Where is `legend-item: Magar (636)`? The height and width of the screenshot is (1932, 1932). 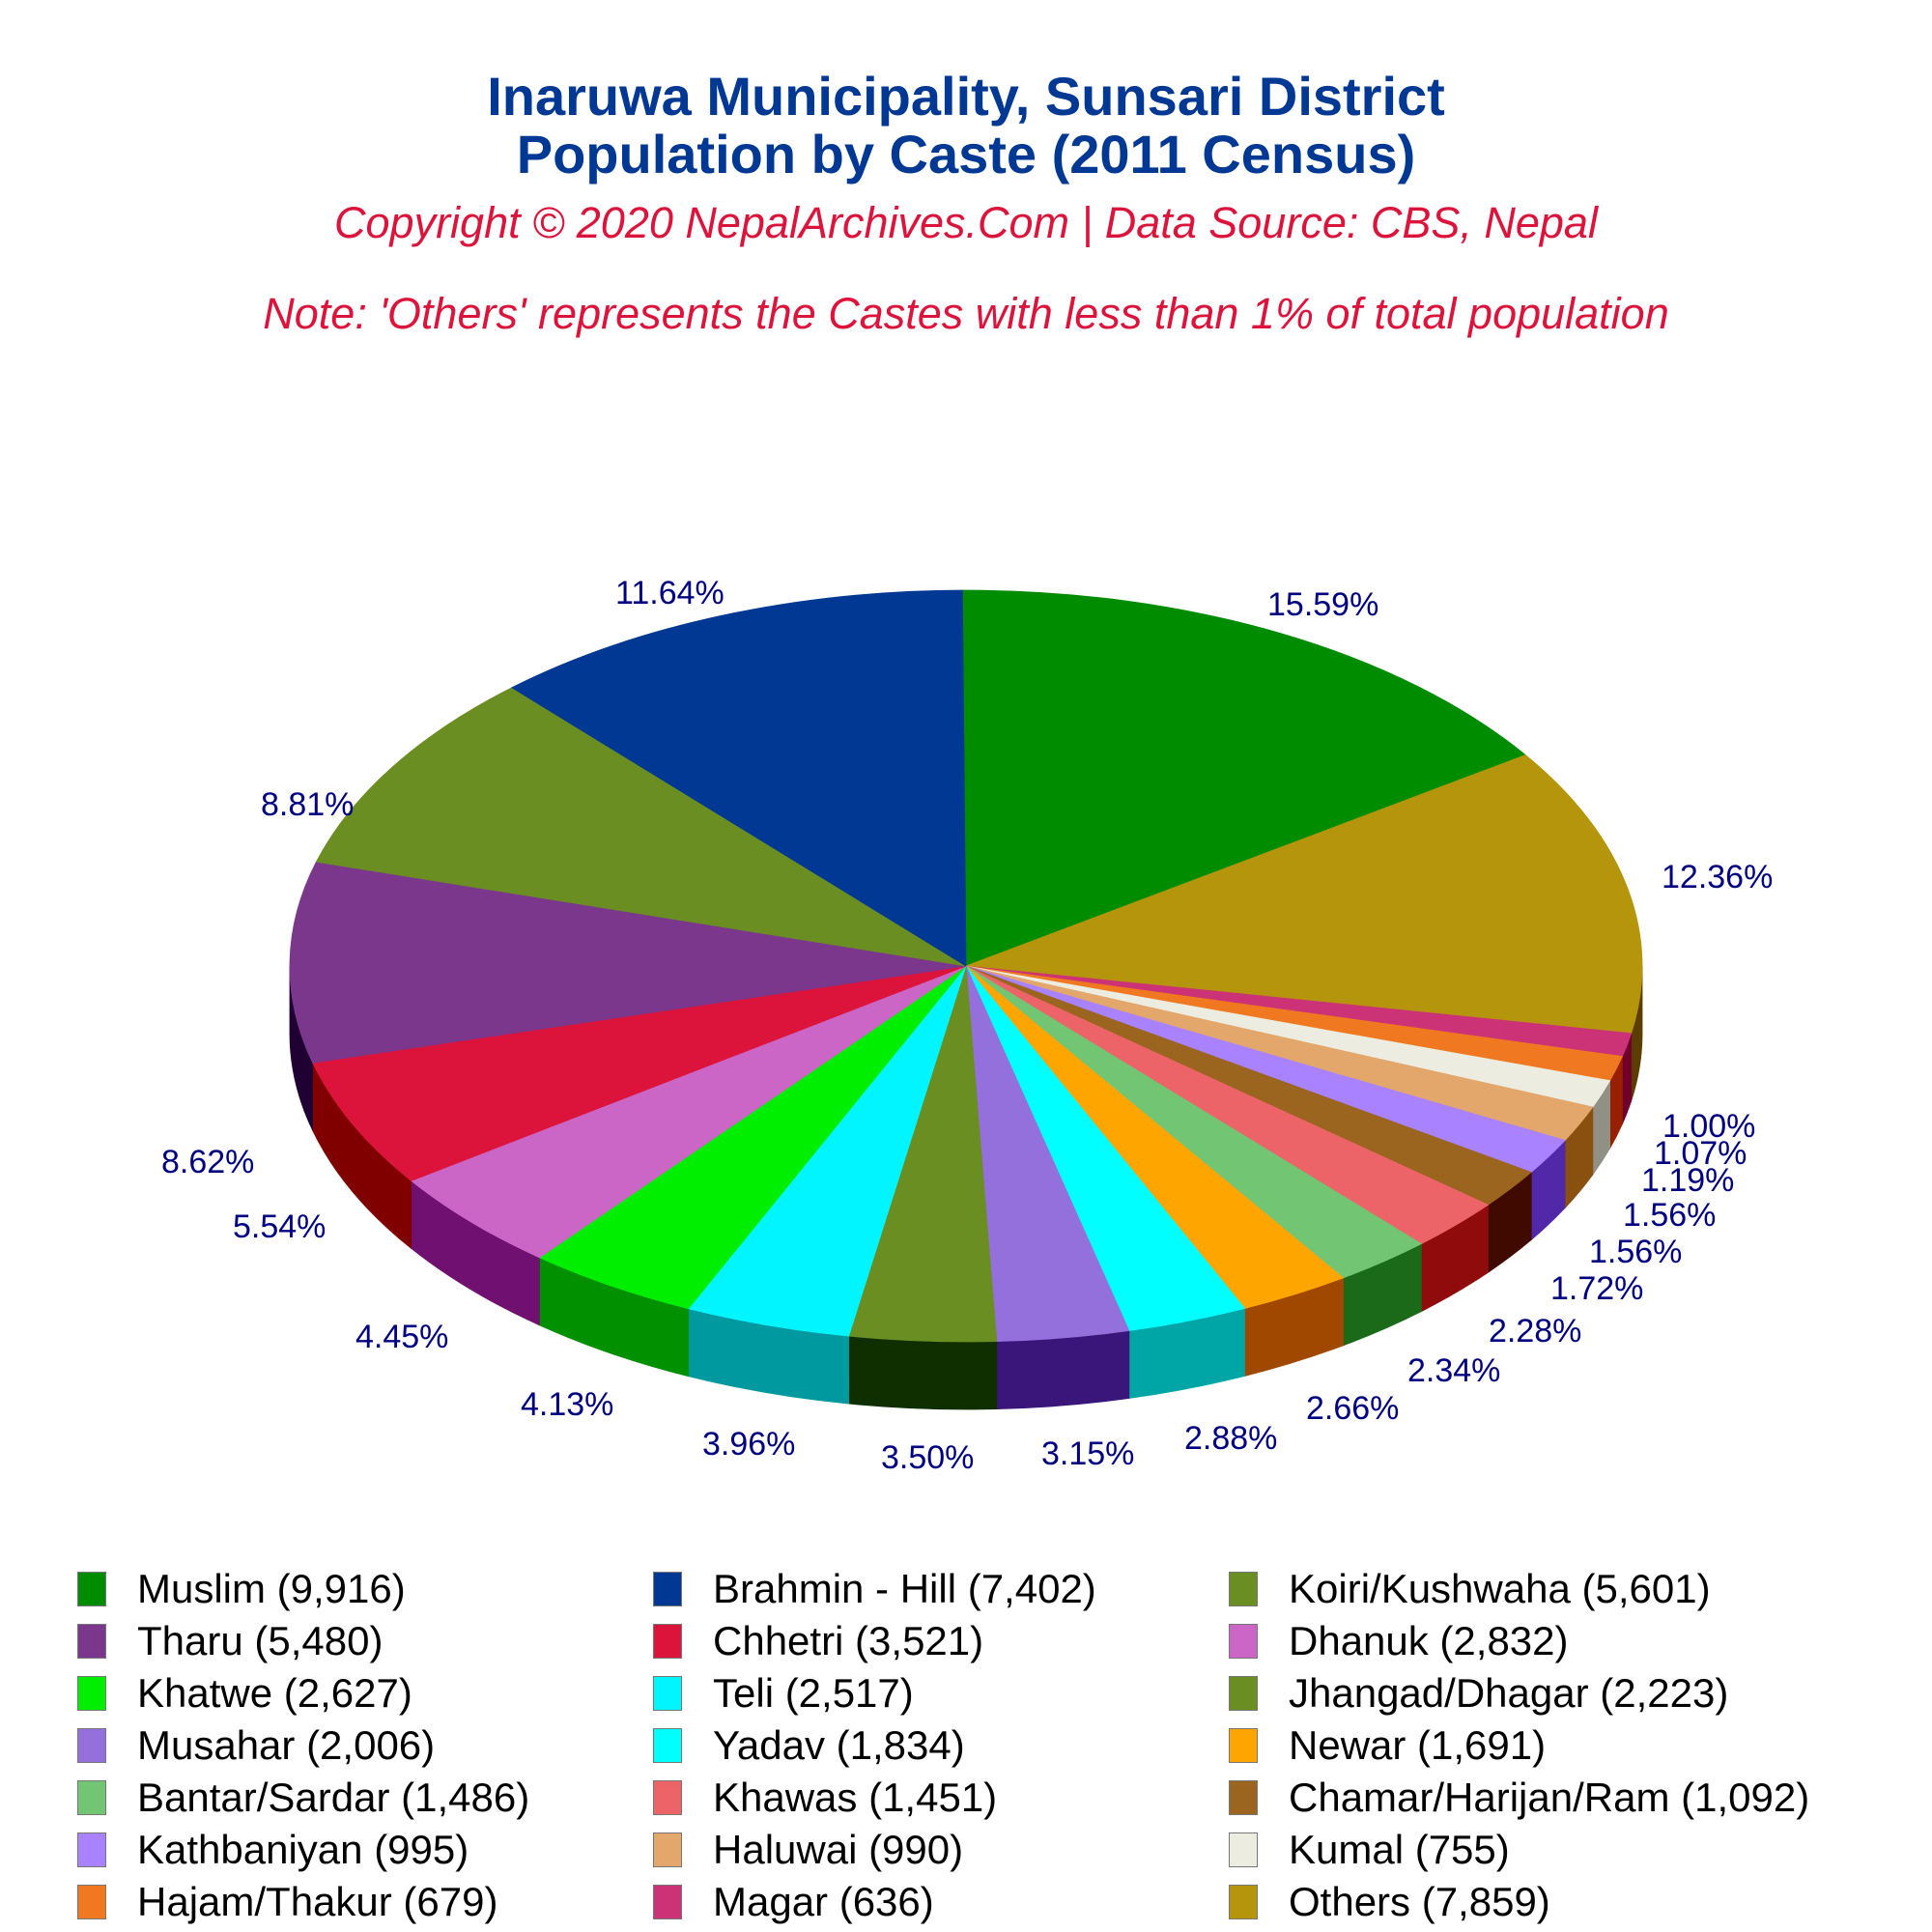 legend-item: Magar (636) is located at coordinates (793, 1902).